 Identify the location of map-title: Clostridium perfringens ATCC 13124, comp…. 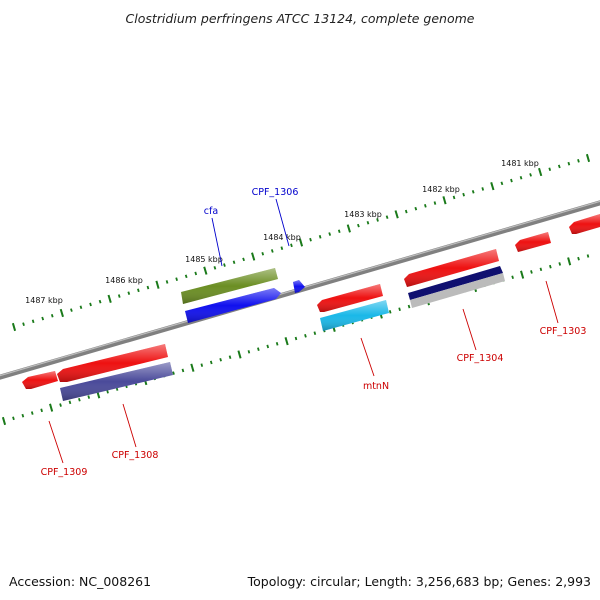
(300, 18).